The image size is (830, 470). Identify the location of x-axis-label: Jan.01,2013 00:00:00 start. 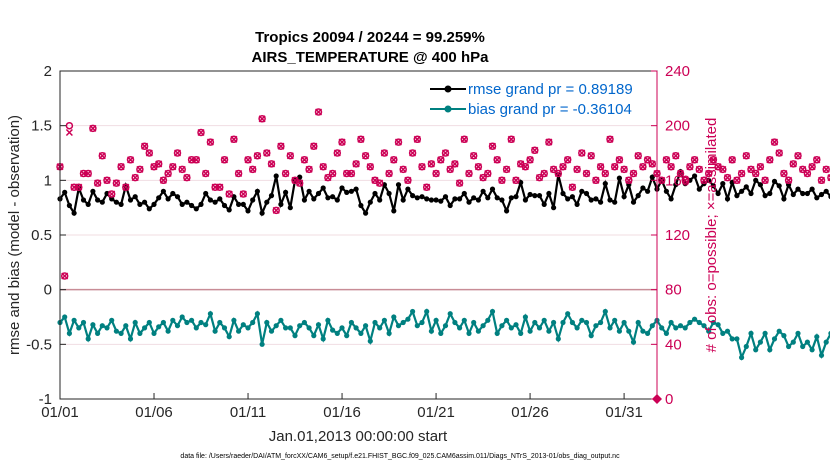
(358, 436).